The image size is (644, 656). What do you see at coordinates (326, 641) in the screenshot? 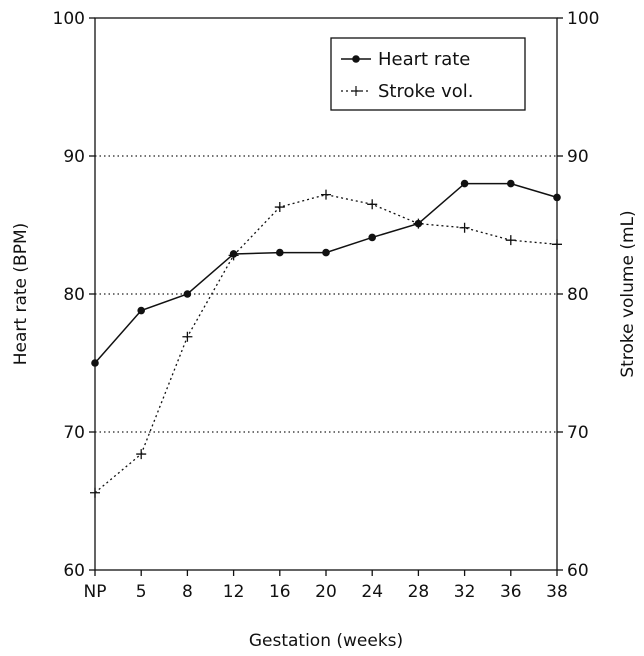
I see `x-axis-label: Gestation (weeks)` at bounding box center [326, 641].